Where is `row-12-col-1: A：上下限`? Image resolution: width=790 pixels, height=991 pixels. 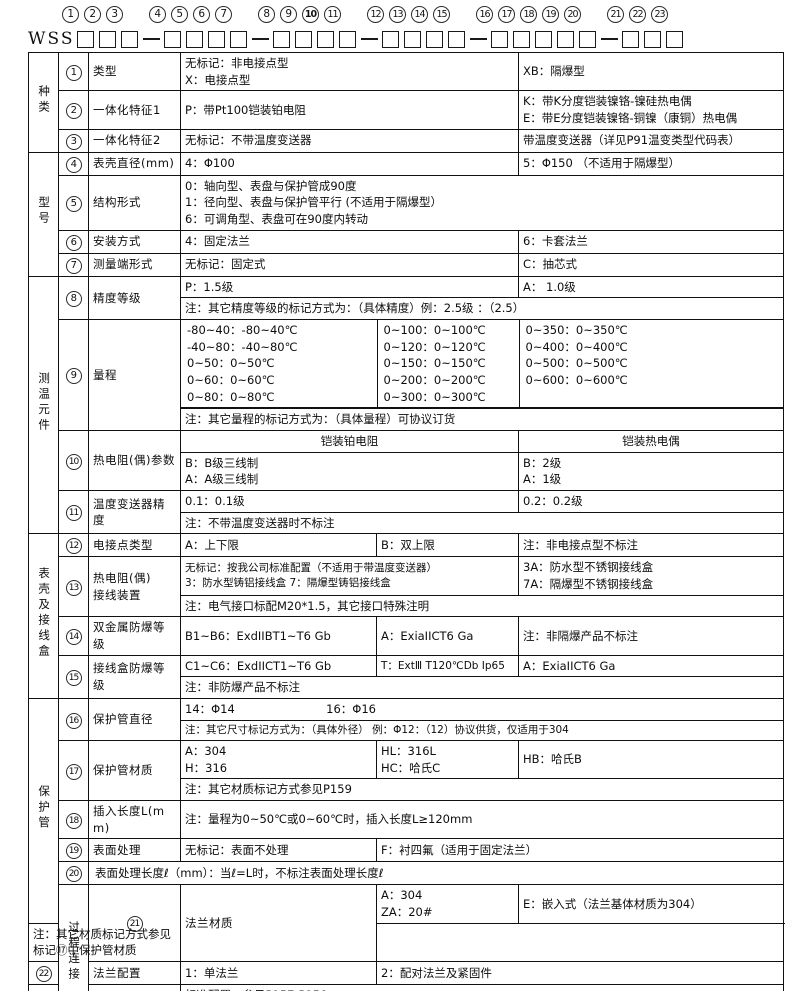
row-12-col-1: A：上下限 is located at coordinates (278, 545).